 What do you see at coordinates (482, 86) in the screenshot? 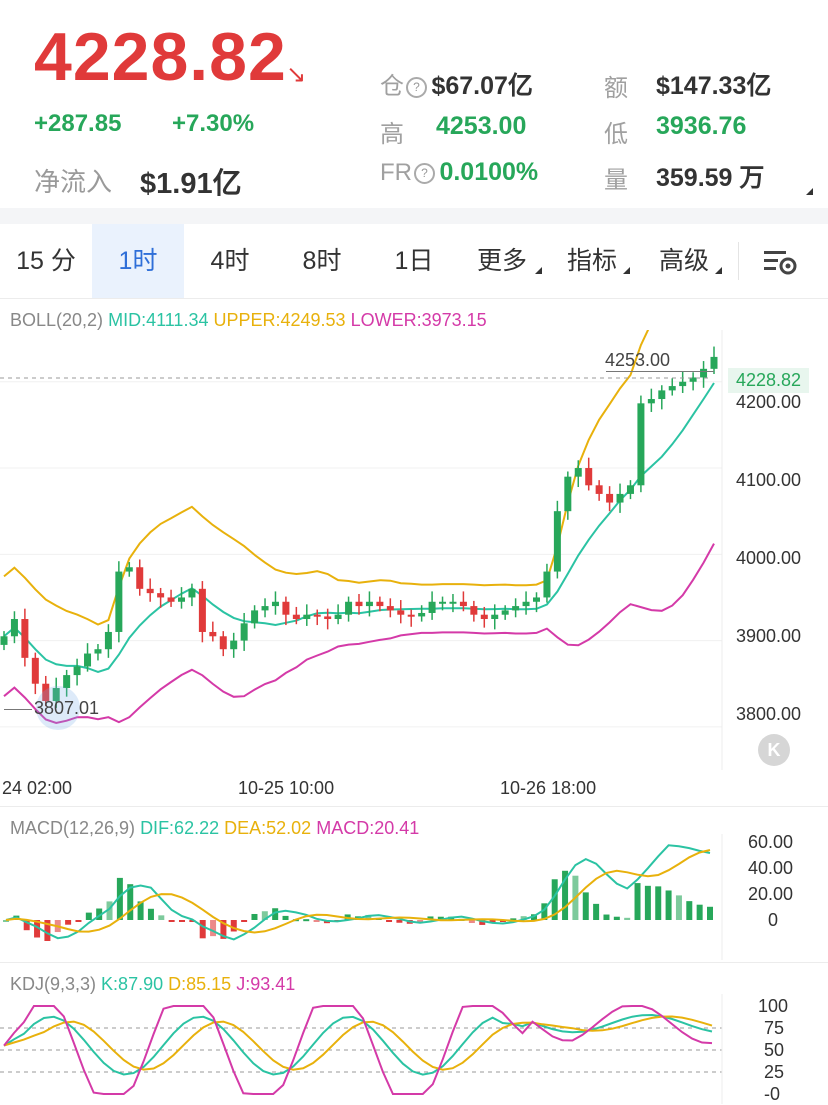
I see `position-value: $67.07亿` at bounding box center [482, 86].